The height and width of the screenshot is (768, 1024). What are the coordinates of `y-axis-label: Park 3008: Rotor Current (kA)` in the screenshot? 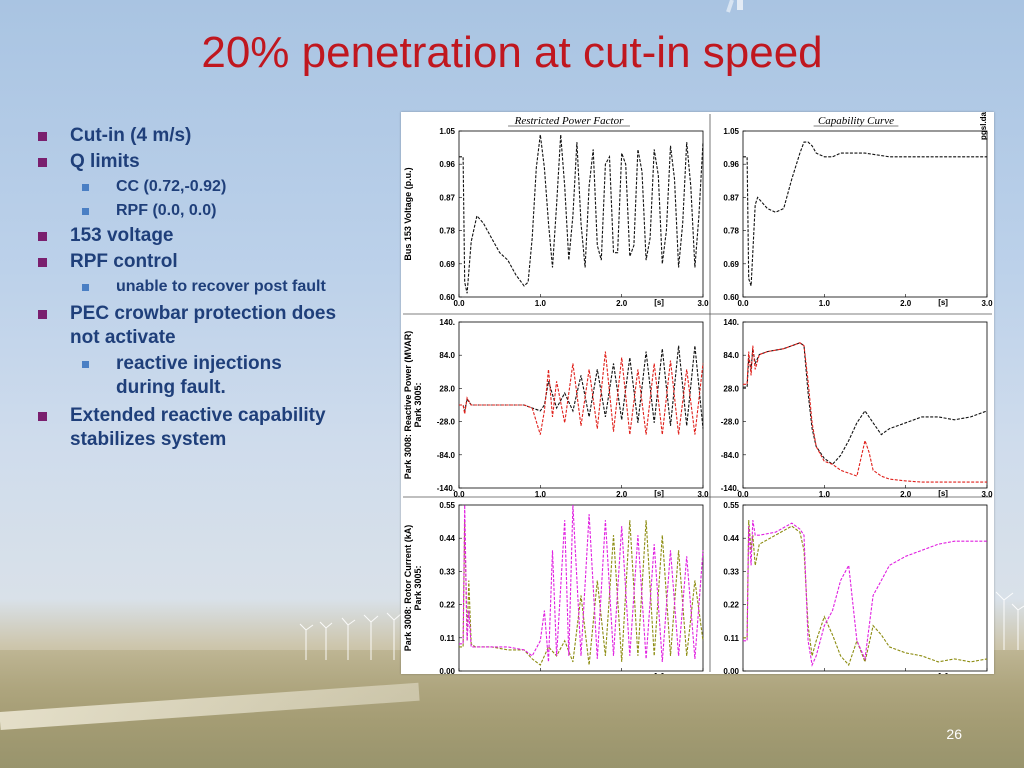 It's located at (408, 588).